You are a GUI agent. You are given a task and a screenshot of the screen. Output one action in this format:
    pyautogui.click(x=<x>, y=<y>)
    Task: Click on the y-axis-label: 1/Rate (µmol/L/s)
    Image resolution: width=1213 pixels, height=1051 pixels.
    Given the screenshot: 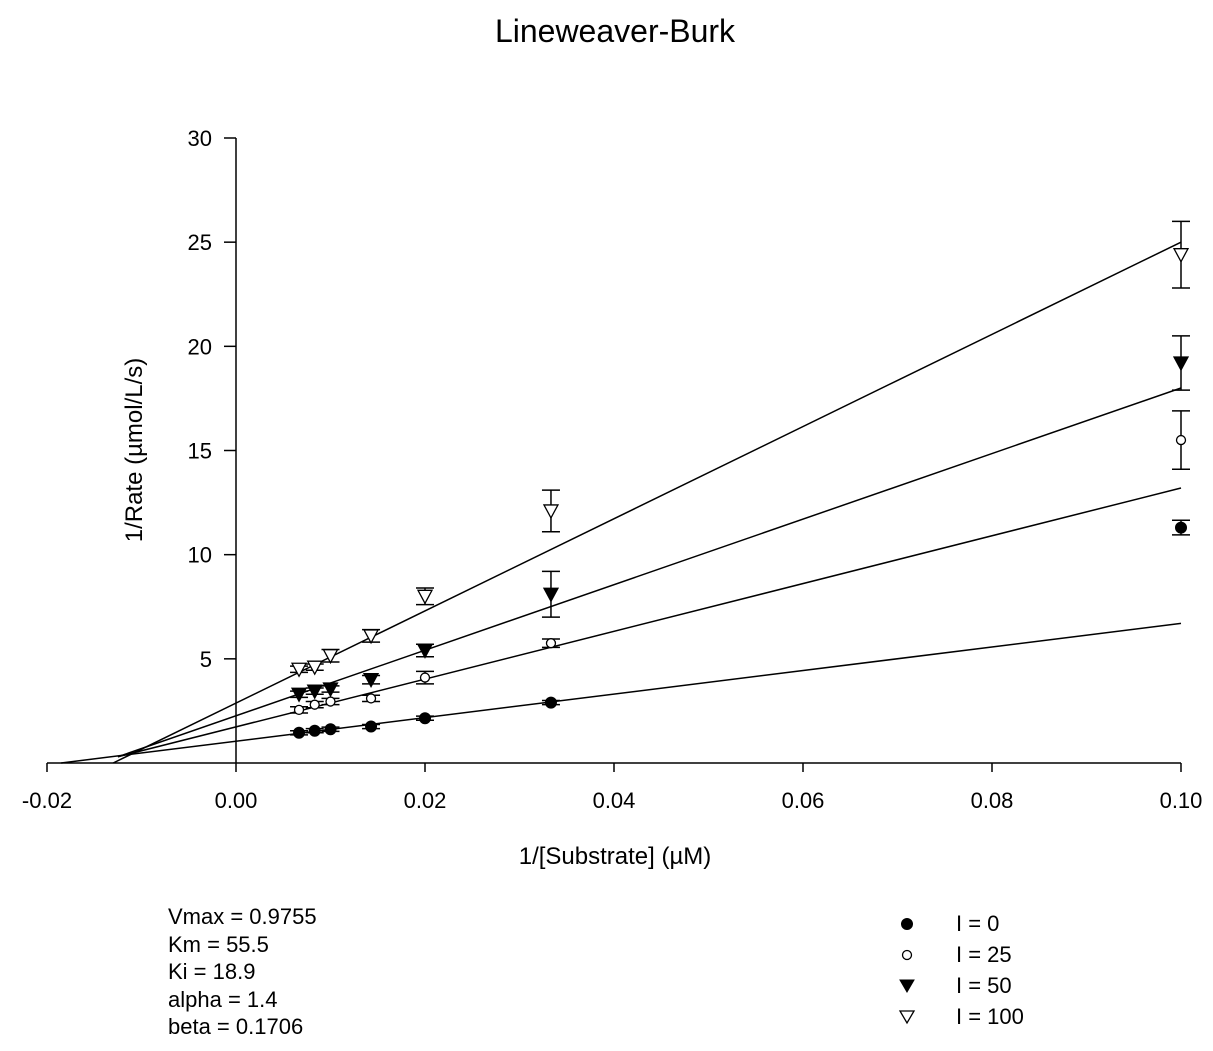 What is the action you would take?
    pyautogui.click(x=134, y=450)
    